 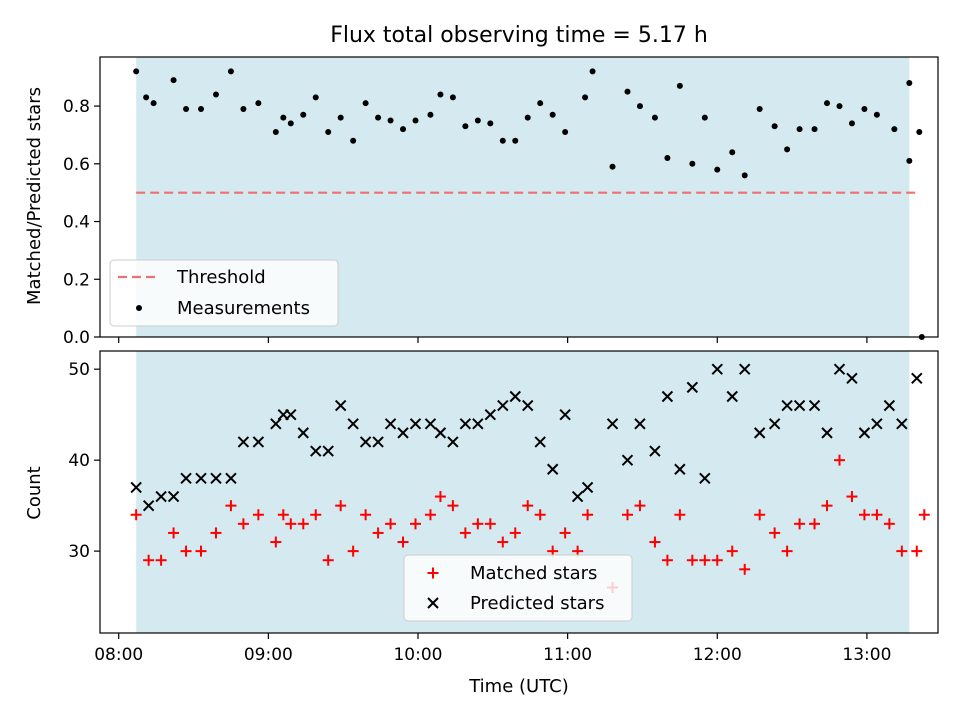 I want to click on bottom-legend-box, so click(x=518, y=588).